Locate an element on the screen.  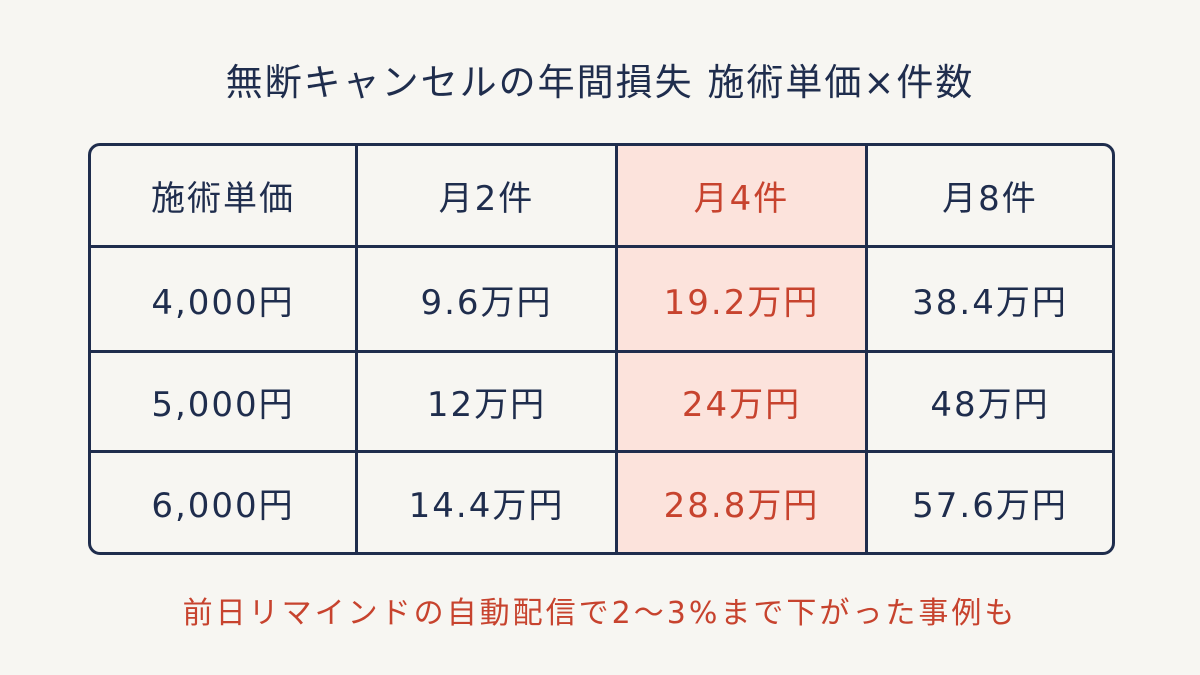
table-cell: 48万円 is located at coordinates (990, 403).